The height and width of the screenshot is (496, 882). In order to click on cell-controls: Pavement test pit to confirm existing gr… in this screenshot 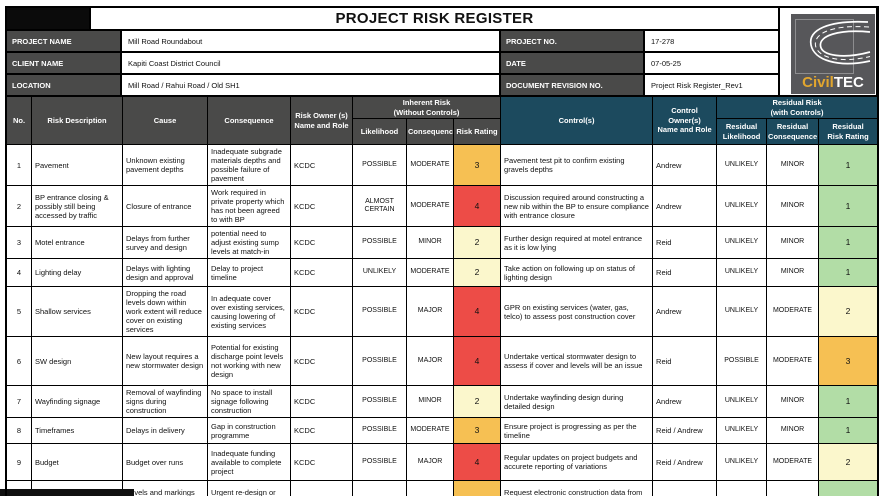, I will do `click(577, 165)`.